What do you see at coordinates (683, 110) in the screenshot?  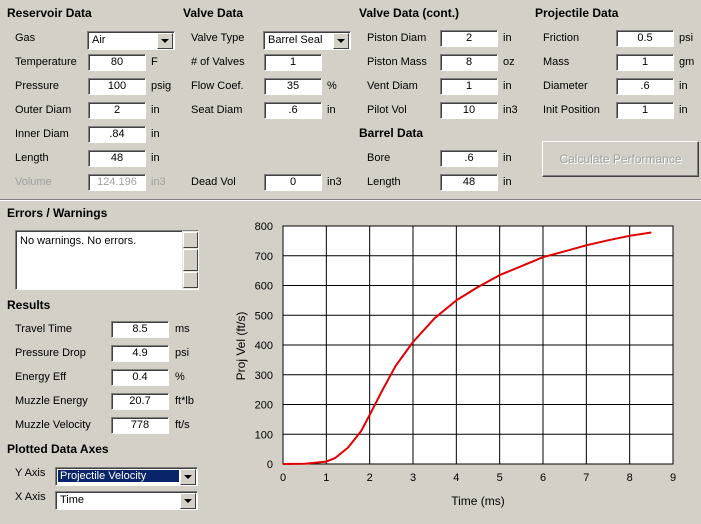 I see `init-position-unit: in` at bounding box center [683, 110].